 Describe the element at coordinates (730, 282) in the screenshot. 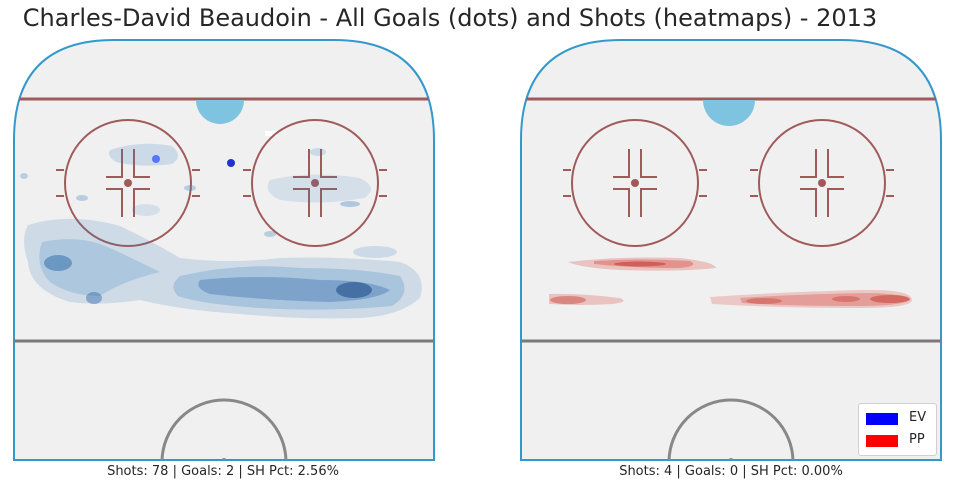

I see `pp-shot-heatmap` at that location.